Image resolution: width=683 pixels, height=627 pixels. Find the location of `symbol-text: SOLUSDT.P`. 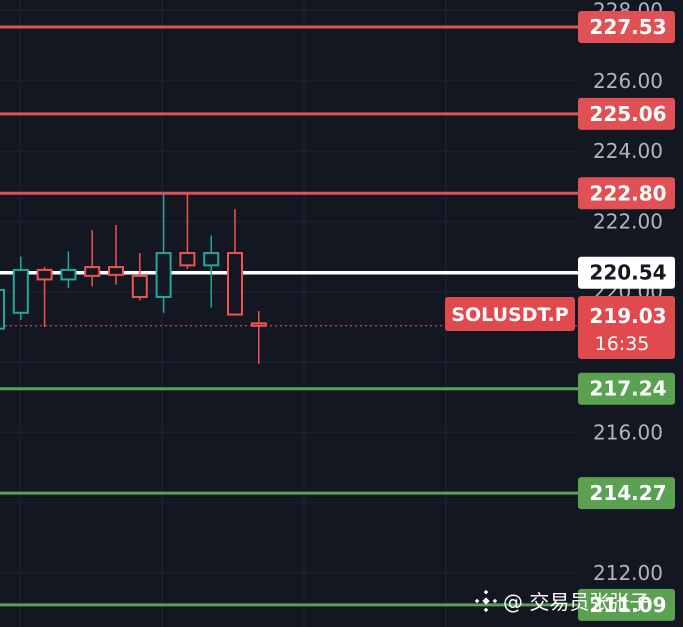

symbol-text: SOLUSDT.P is located at coordinates (509, 315).